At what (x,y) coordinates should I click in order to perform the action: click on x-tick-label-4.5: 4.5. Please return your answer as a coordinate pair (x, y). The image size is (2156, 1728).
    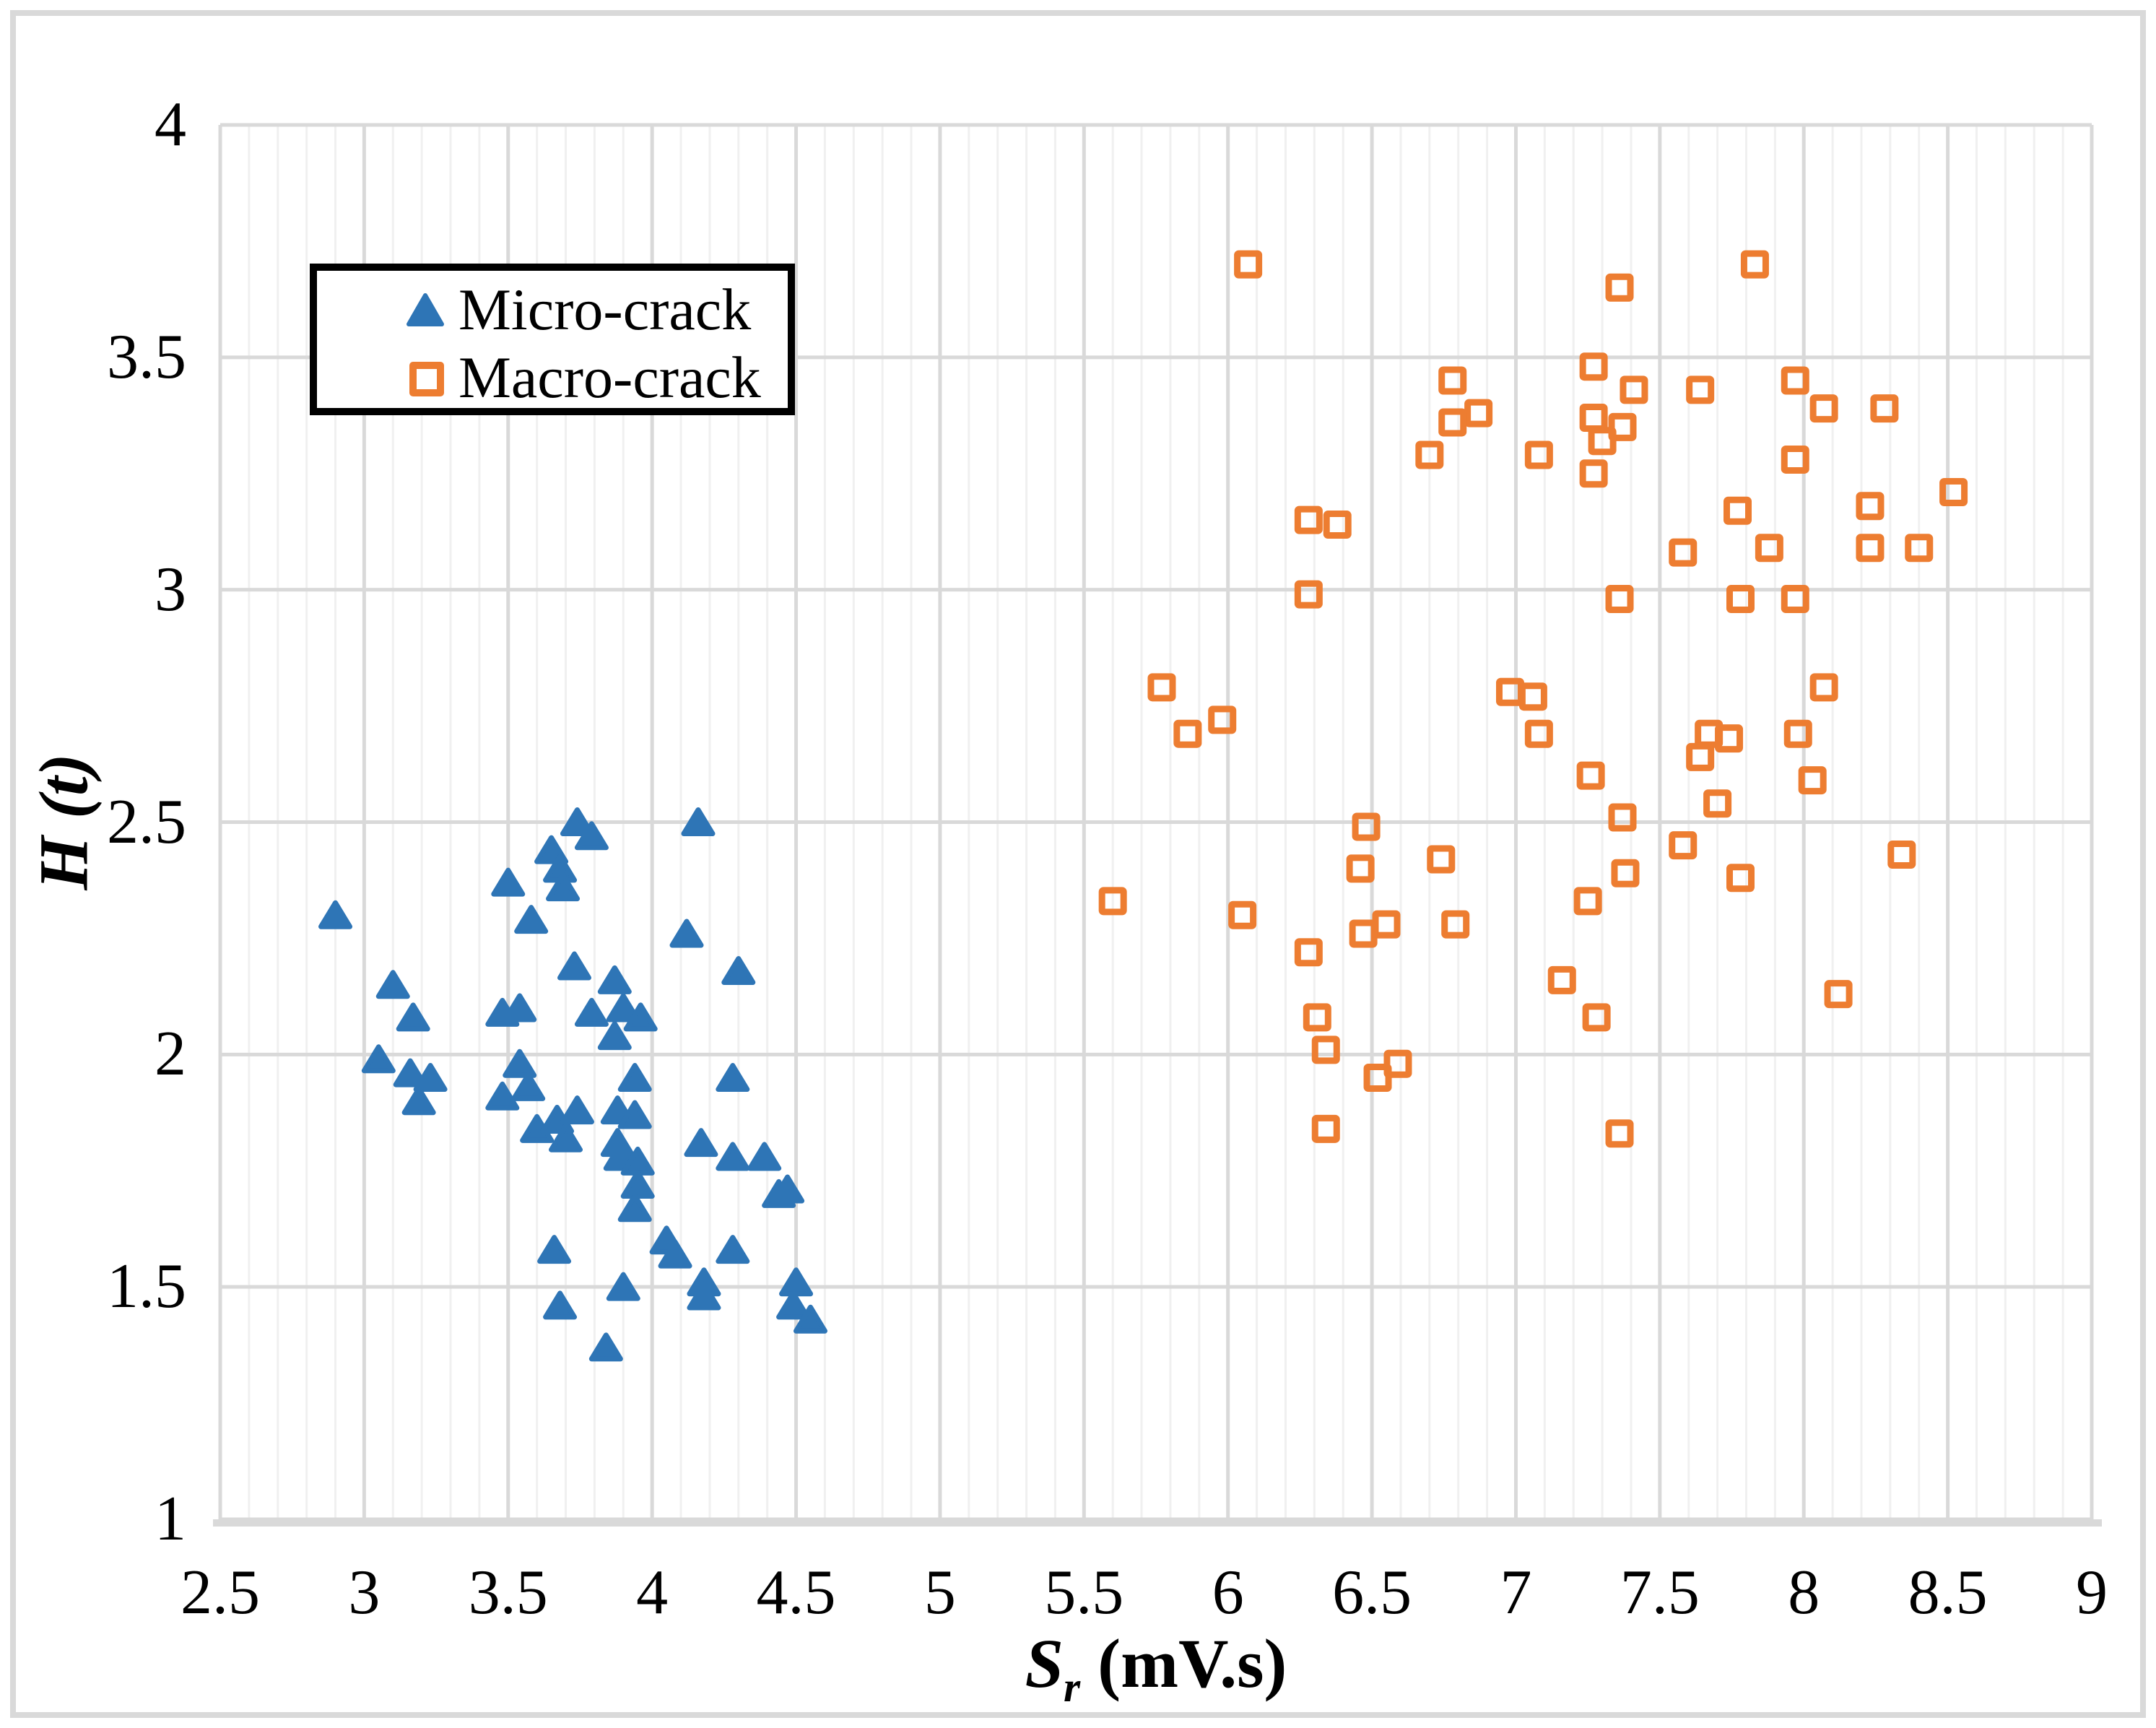
    Looking at the image, I should click on (796, 1593).